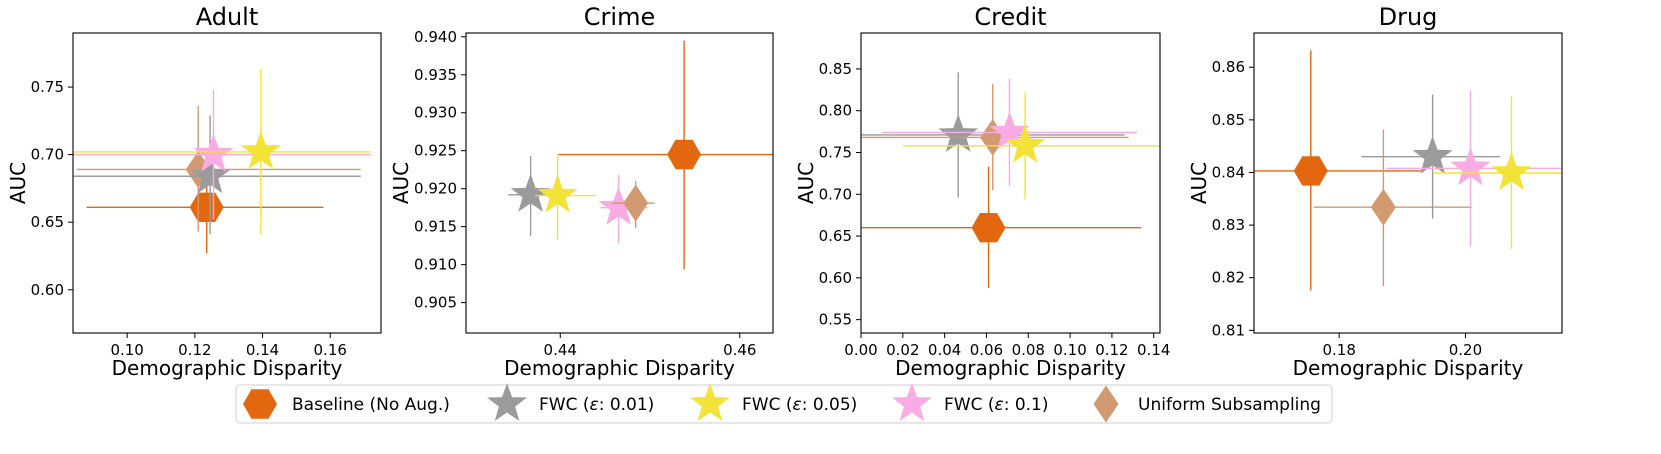 The image size is (1661, 454). I want to click on x-tick-label: 0.06, so click(986, 350).